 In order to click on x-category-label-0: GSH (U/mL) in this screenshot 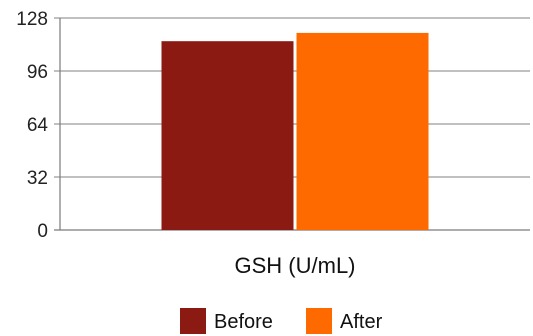, I will do `click(295, 265)`.